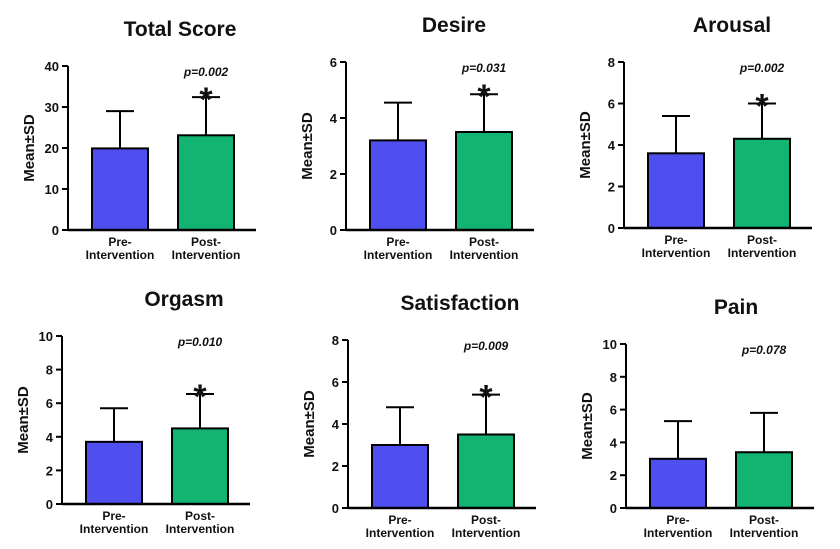 Image resolution: width=840 pixels, height=549 pixels. Describe the element at coordinates (180, 29) in the screenshot. I see `chart-title: Total Score` at that location.